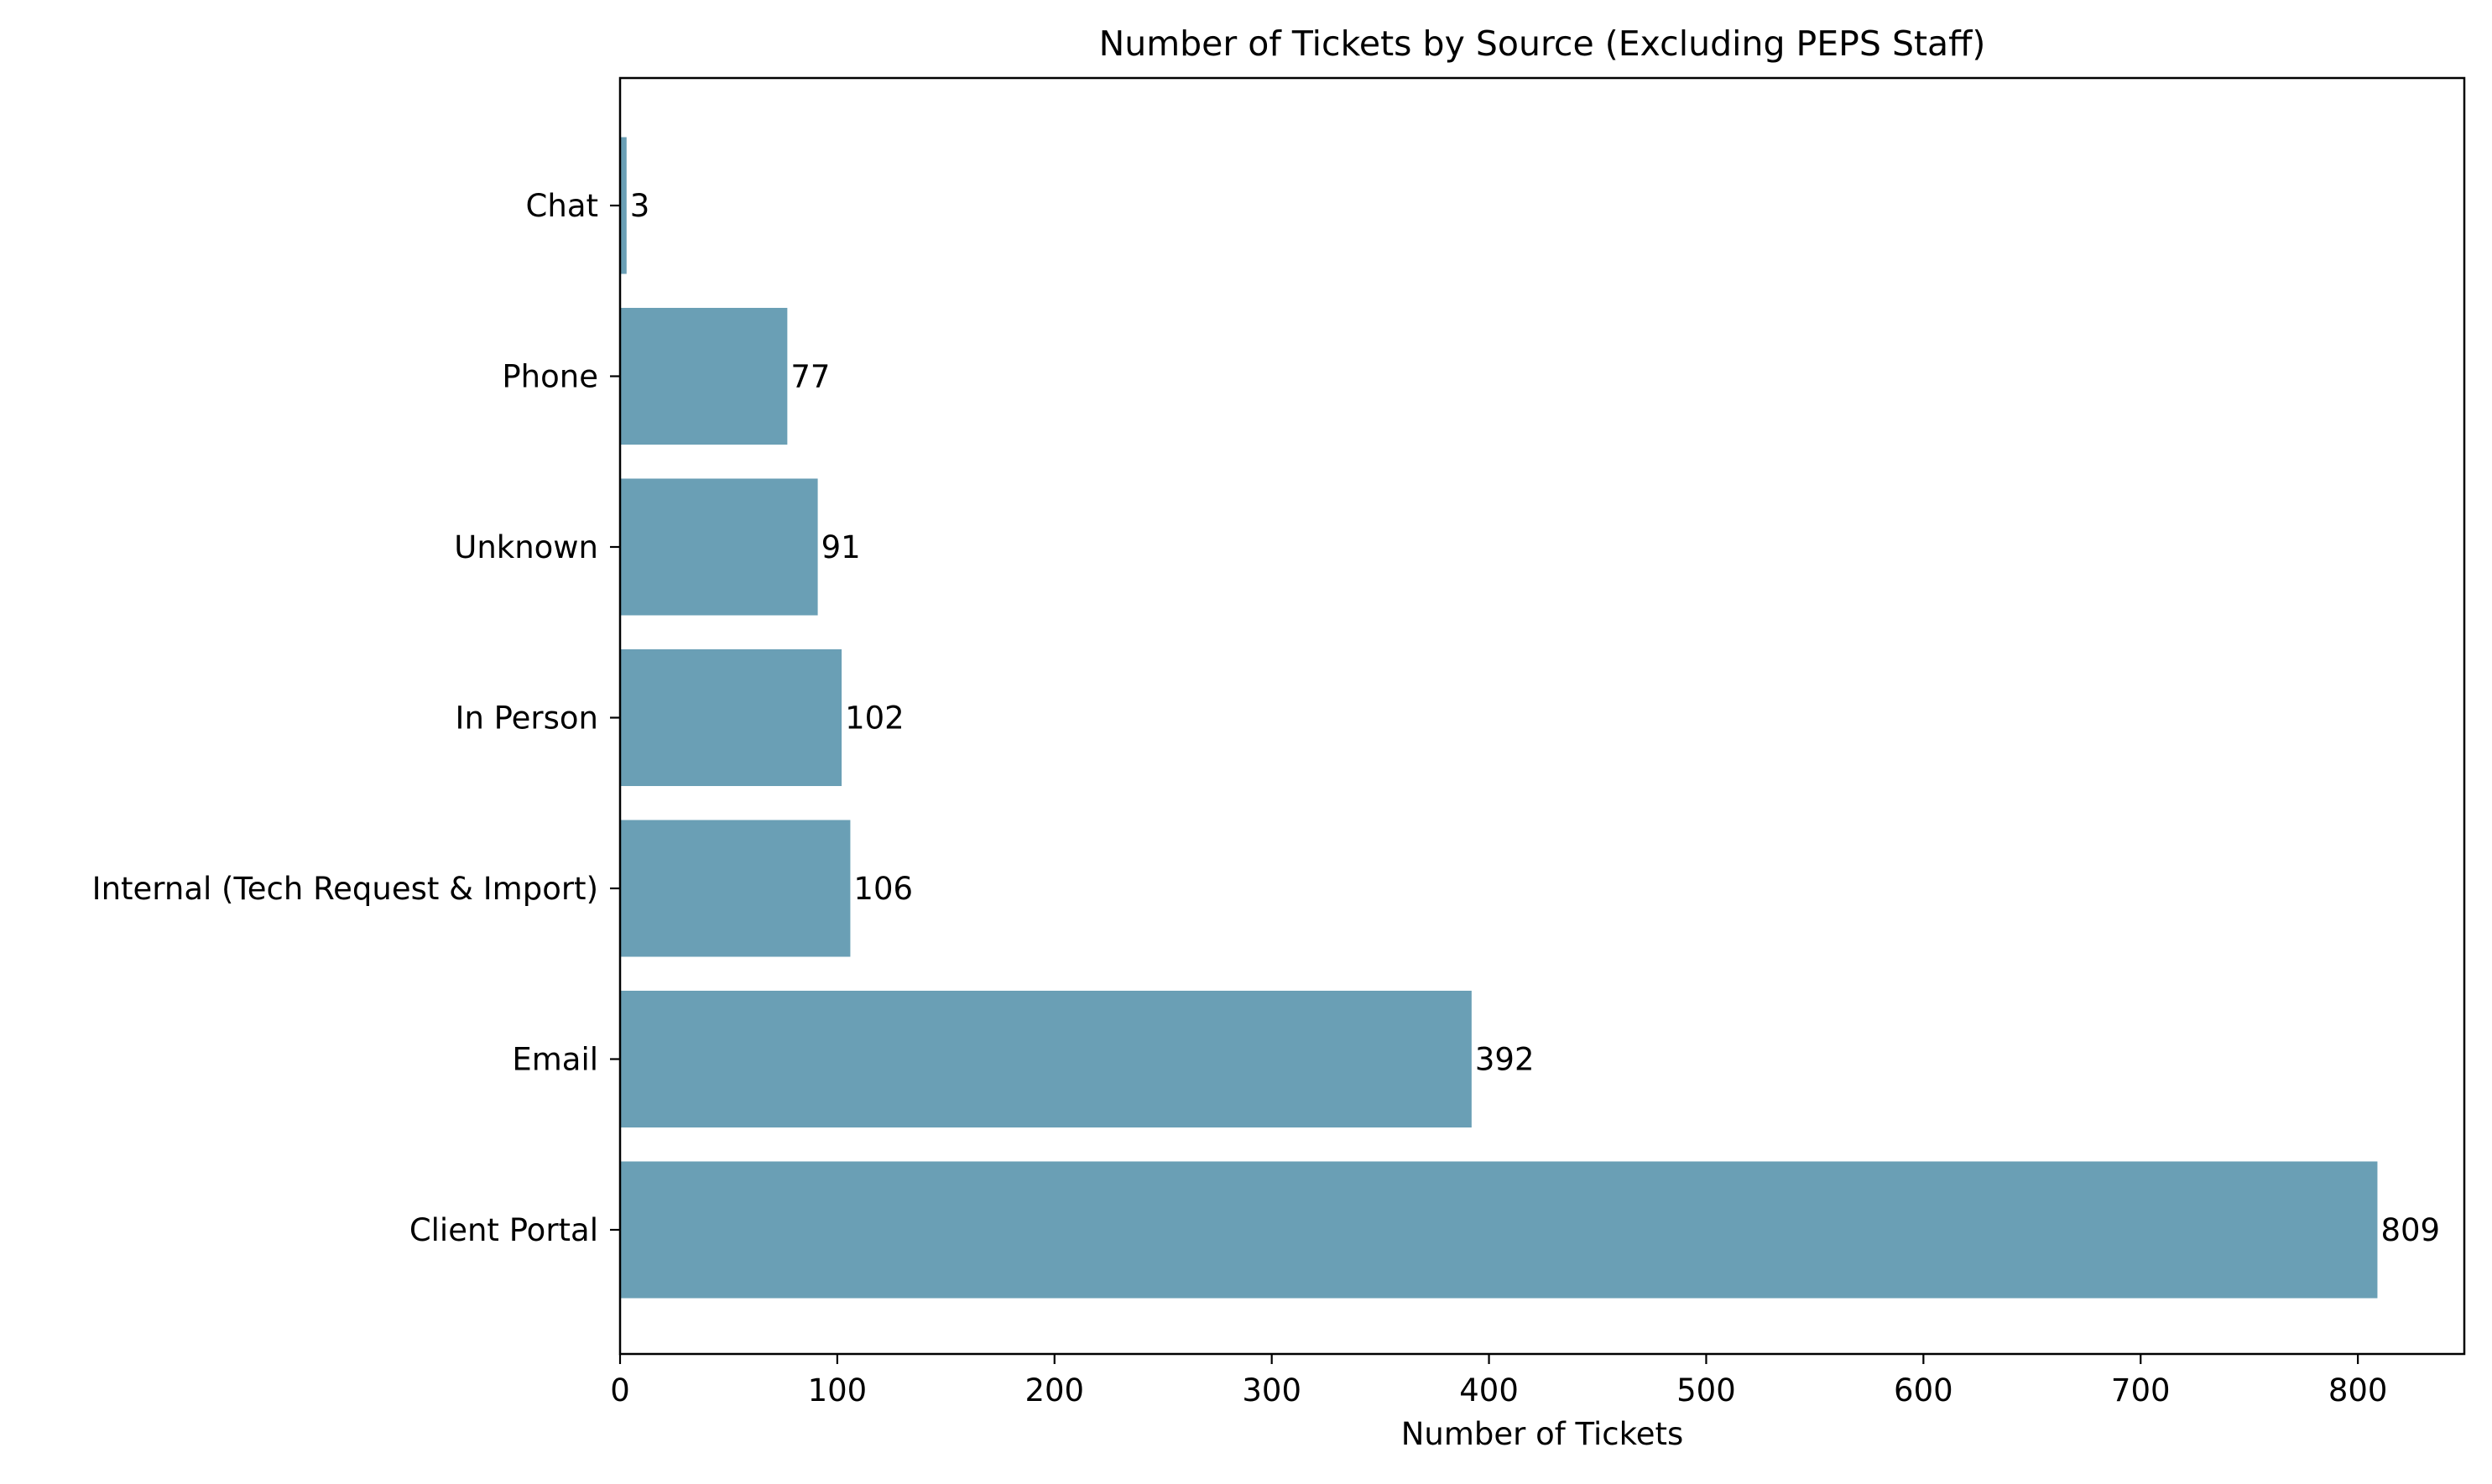  Describe the element at coordinates (1505, 1060) in the screenshot. I see `data-label: 392` at that location.